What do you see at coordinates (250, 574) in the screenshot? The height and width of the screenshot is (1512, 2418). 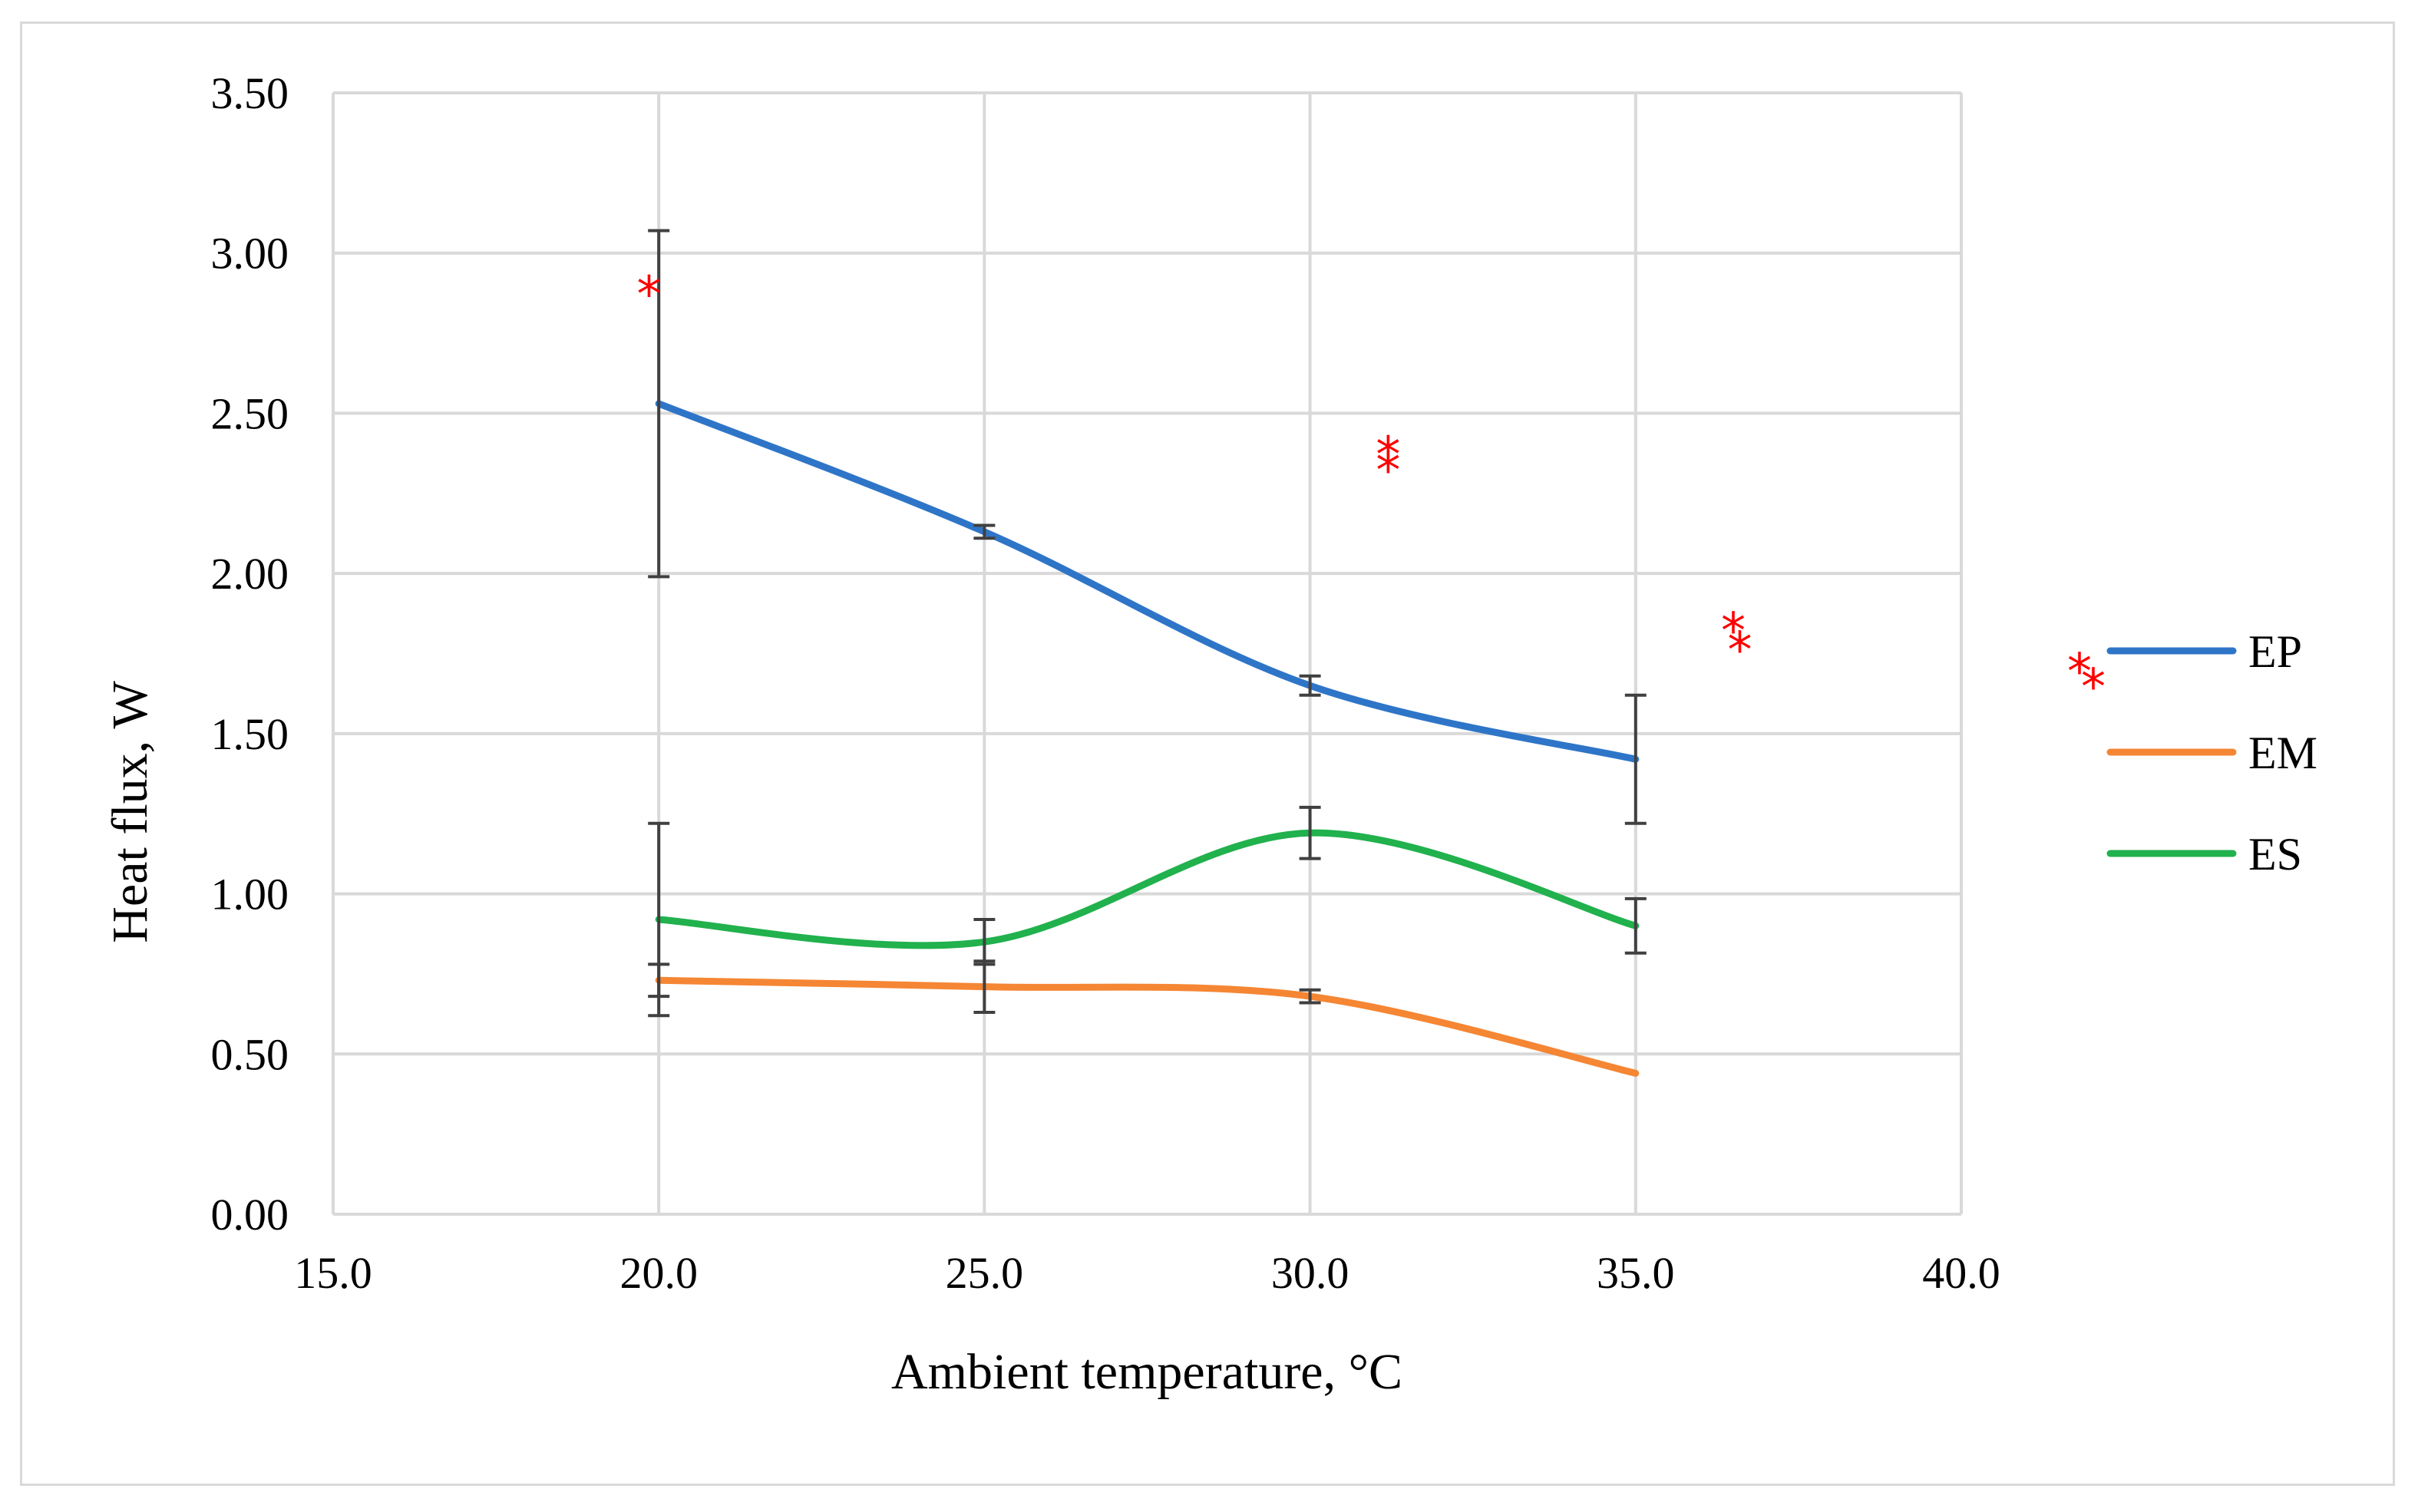 I see `y-tick-label: 2.00` at bounding box center [250, 574].